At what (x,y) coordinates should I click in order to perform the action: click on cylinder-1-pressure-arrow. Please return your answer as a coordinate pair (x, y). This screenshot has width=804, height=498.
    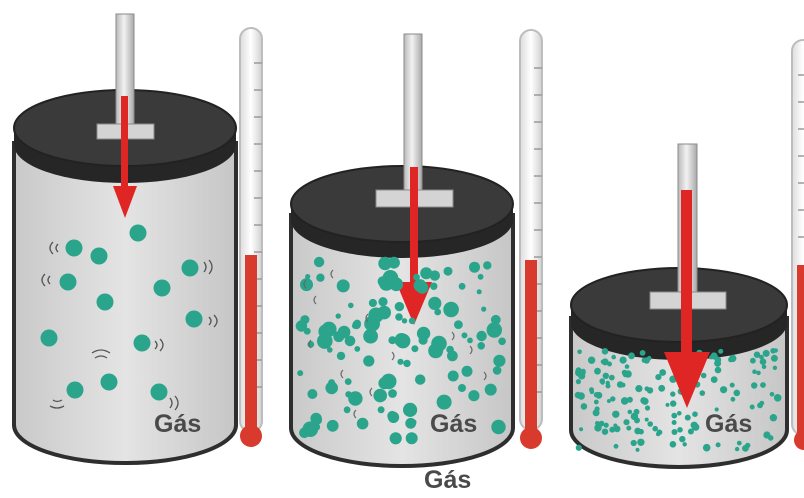
    Looking at the image, I should click on (125, 157).